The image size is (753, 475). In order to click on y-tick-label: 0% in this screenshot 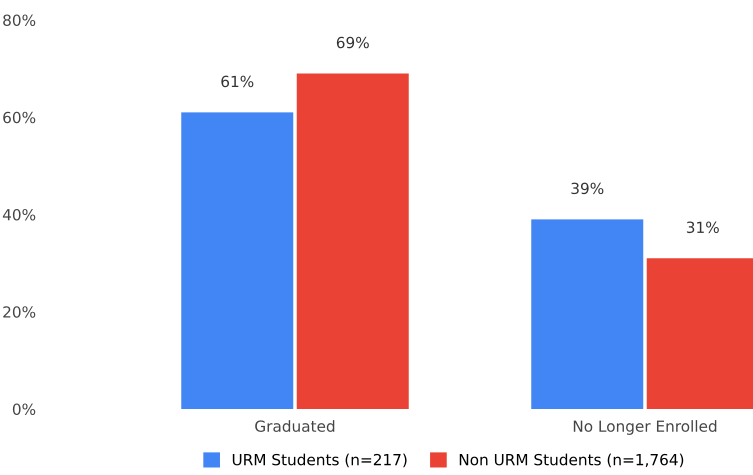, I will do `click(24, 409)`.